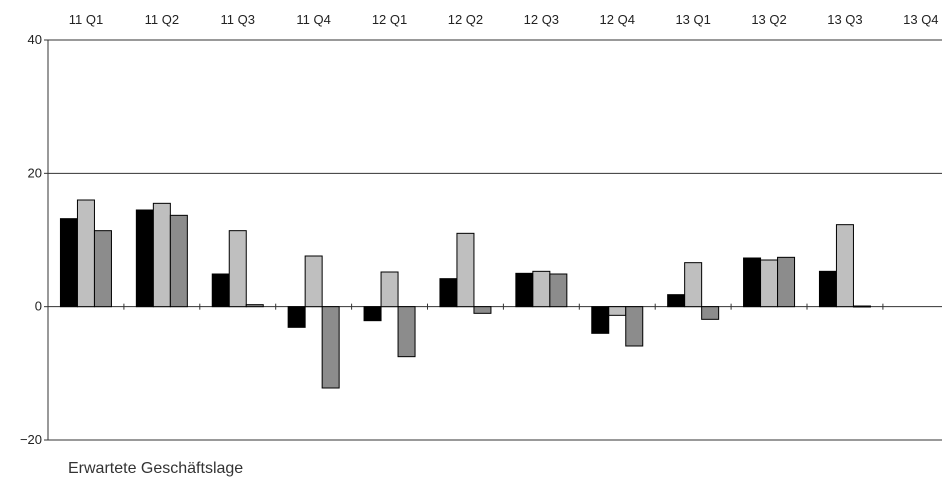 This screenshot has height=486, width=947. What do you see at coordinates (692, 19) in the screenshot?
I see `category-label: 13 Q1` at bounding box center [692, 19].